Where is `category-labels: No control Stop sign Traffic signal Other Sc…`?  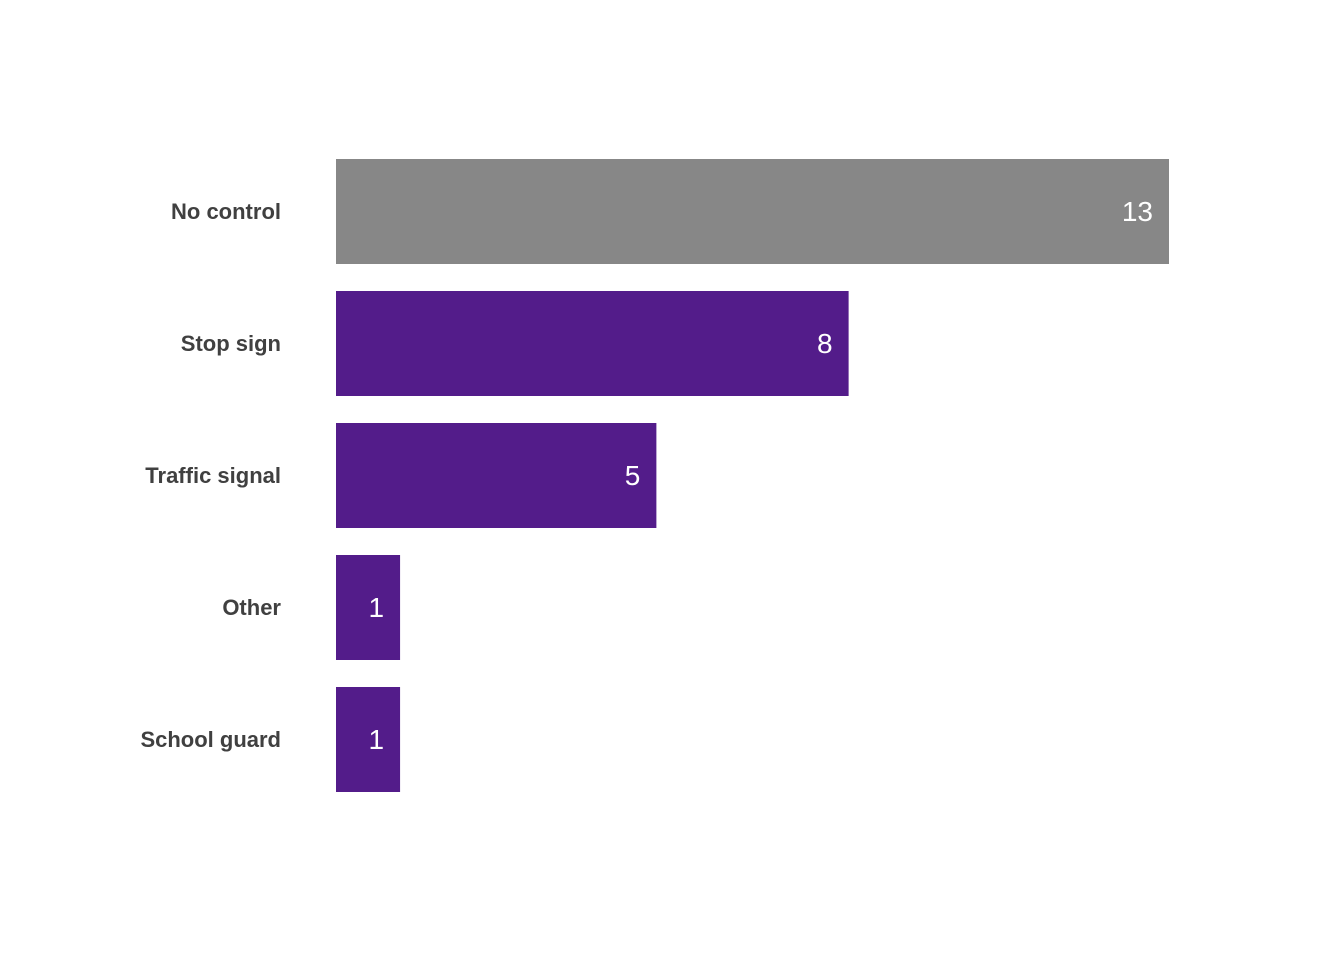 category-labels: No control Stop sign Traffic signal Other Sc… is located at coordinates (210, 475).